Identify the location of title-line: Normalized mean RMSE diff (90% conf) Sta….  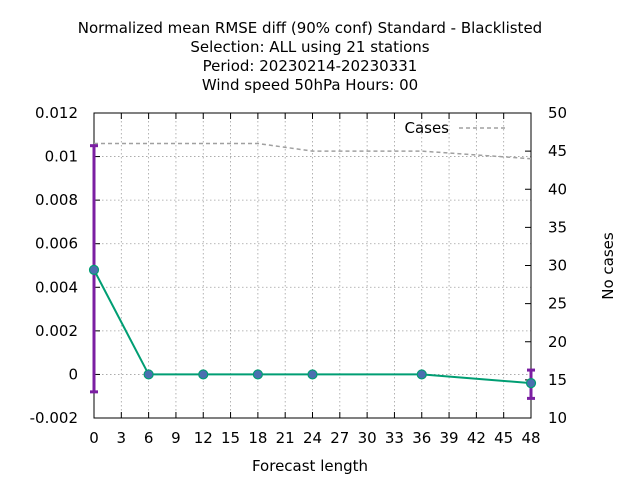
(310, 28).